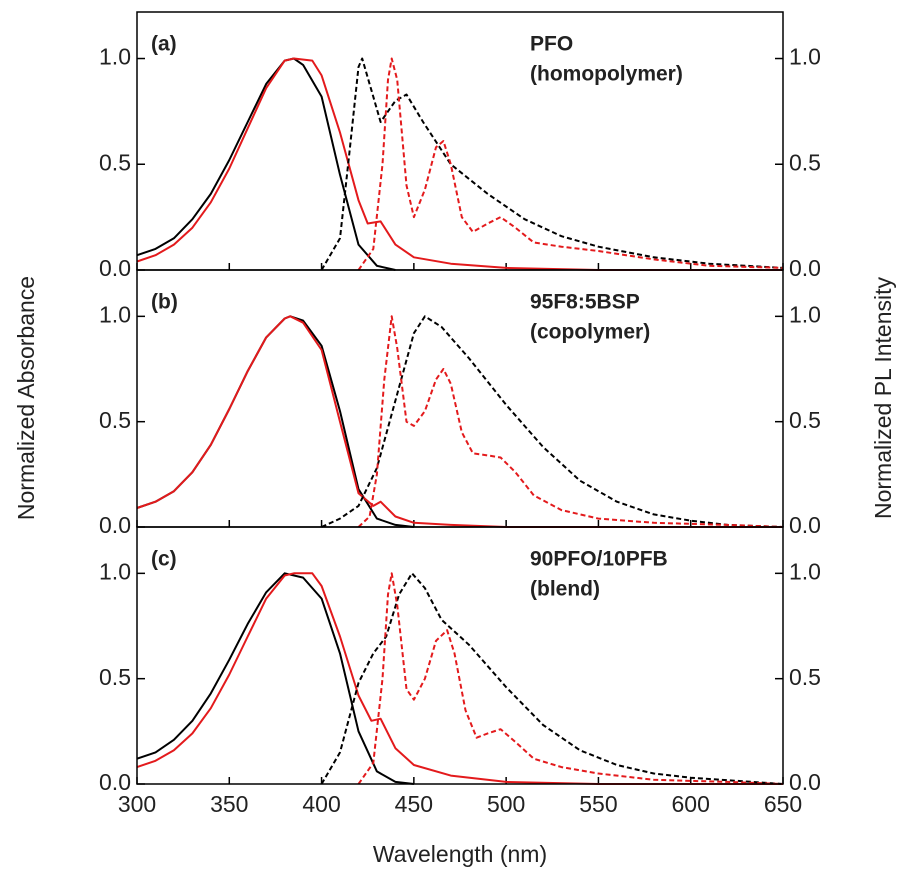  I want to click on x-tick-label: 300, so click(137, 804).